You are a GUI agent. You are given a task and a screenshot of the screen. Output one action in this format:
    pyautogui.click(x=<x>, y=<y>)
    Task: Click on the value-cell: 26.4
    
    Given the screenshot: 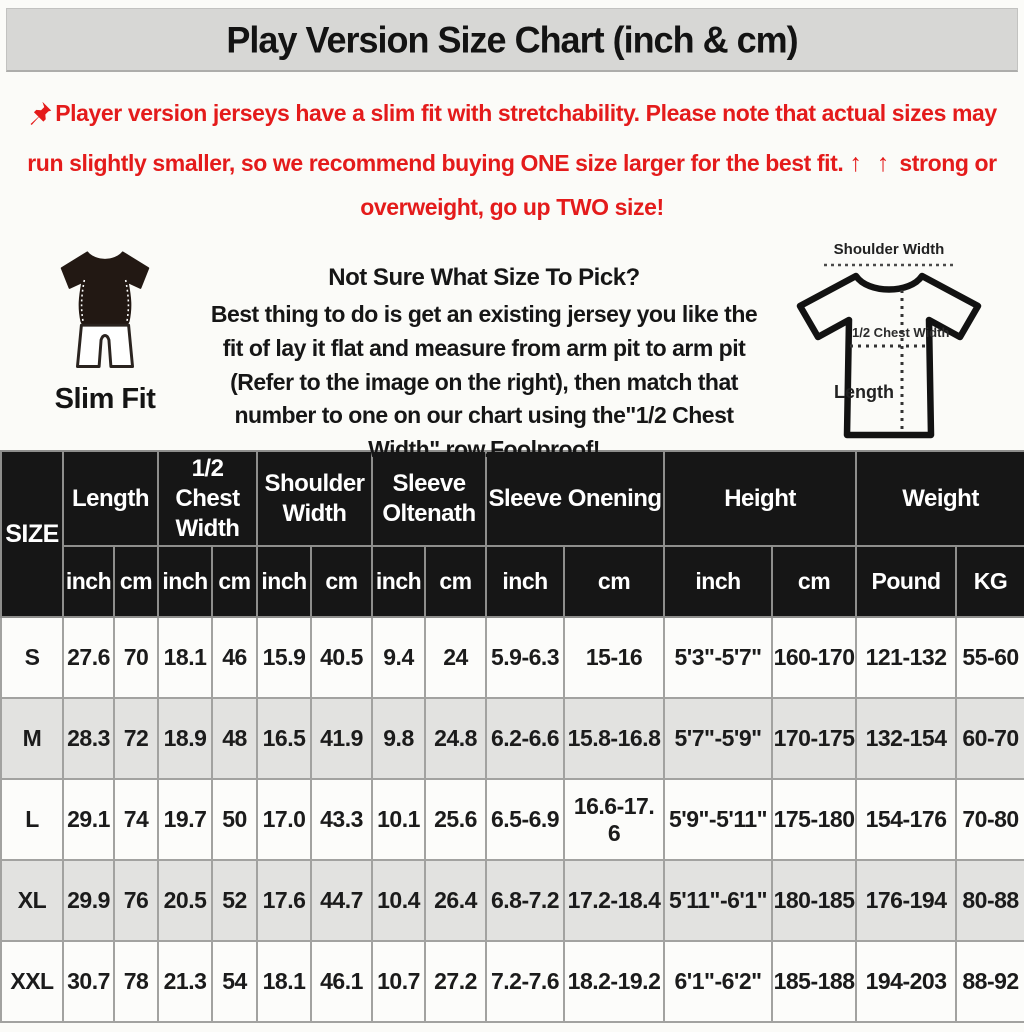 What is the action you would take?
    pyautogui.click(x=456, y=901)
    